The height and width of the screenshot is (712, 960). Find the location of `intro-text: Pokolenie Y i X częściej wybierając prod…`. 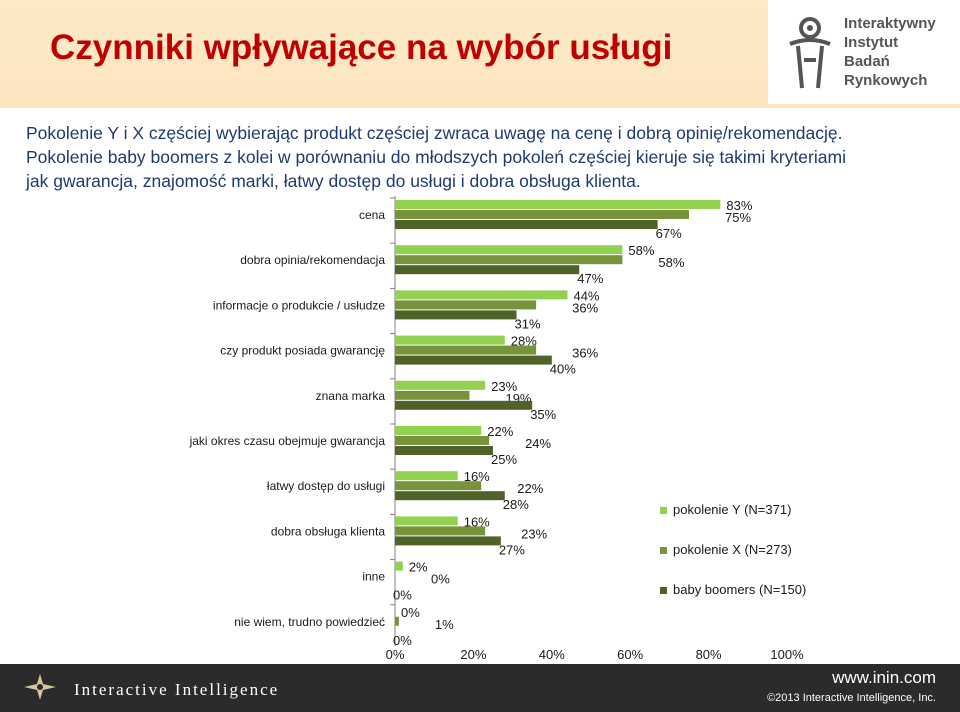

intro-text: Pokolenie Y i X częściej wybierając prod… is located at coordinates (476, 157).